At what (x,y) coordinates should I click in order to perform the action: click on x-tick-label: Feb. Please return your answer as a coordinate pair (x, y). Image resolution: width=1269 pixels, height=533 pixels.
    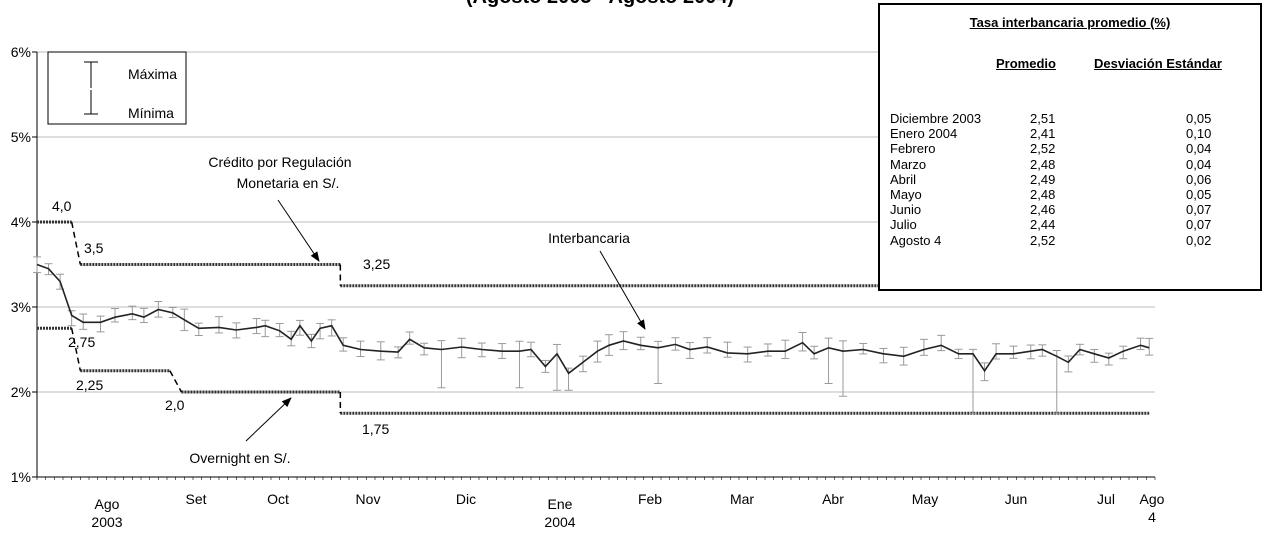
    Looking at the image, I should click on (650, 499).